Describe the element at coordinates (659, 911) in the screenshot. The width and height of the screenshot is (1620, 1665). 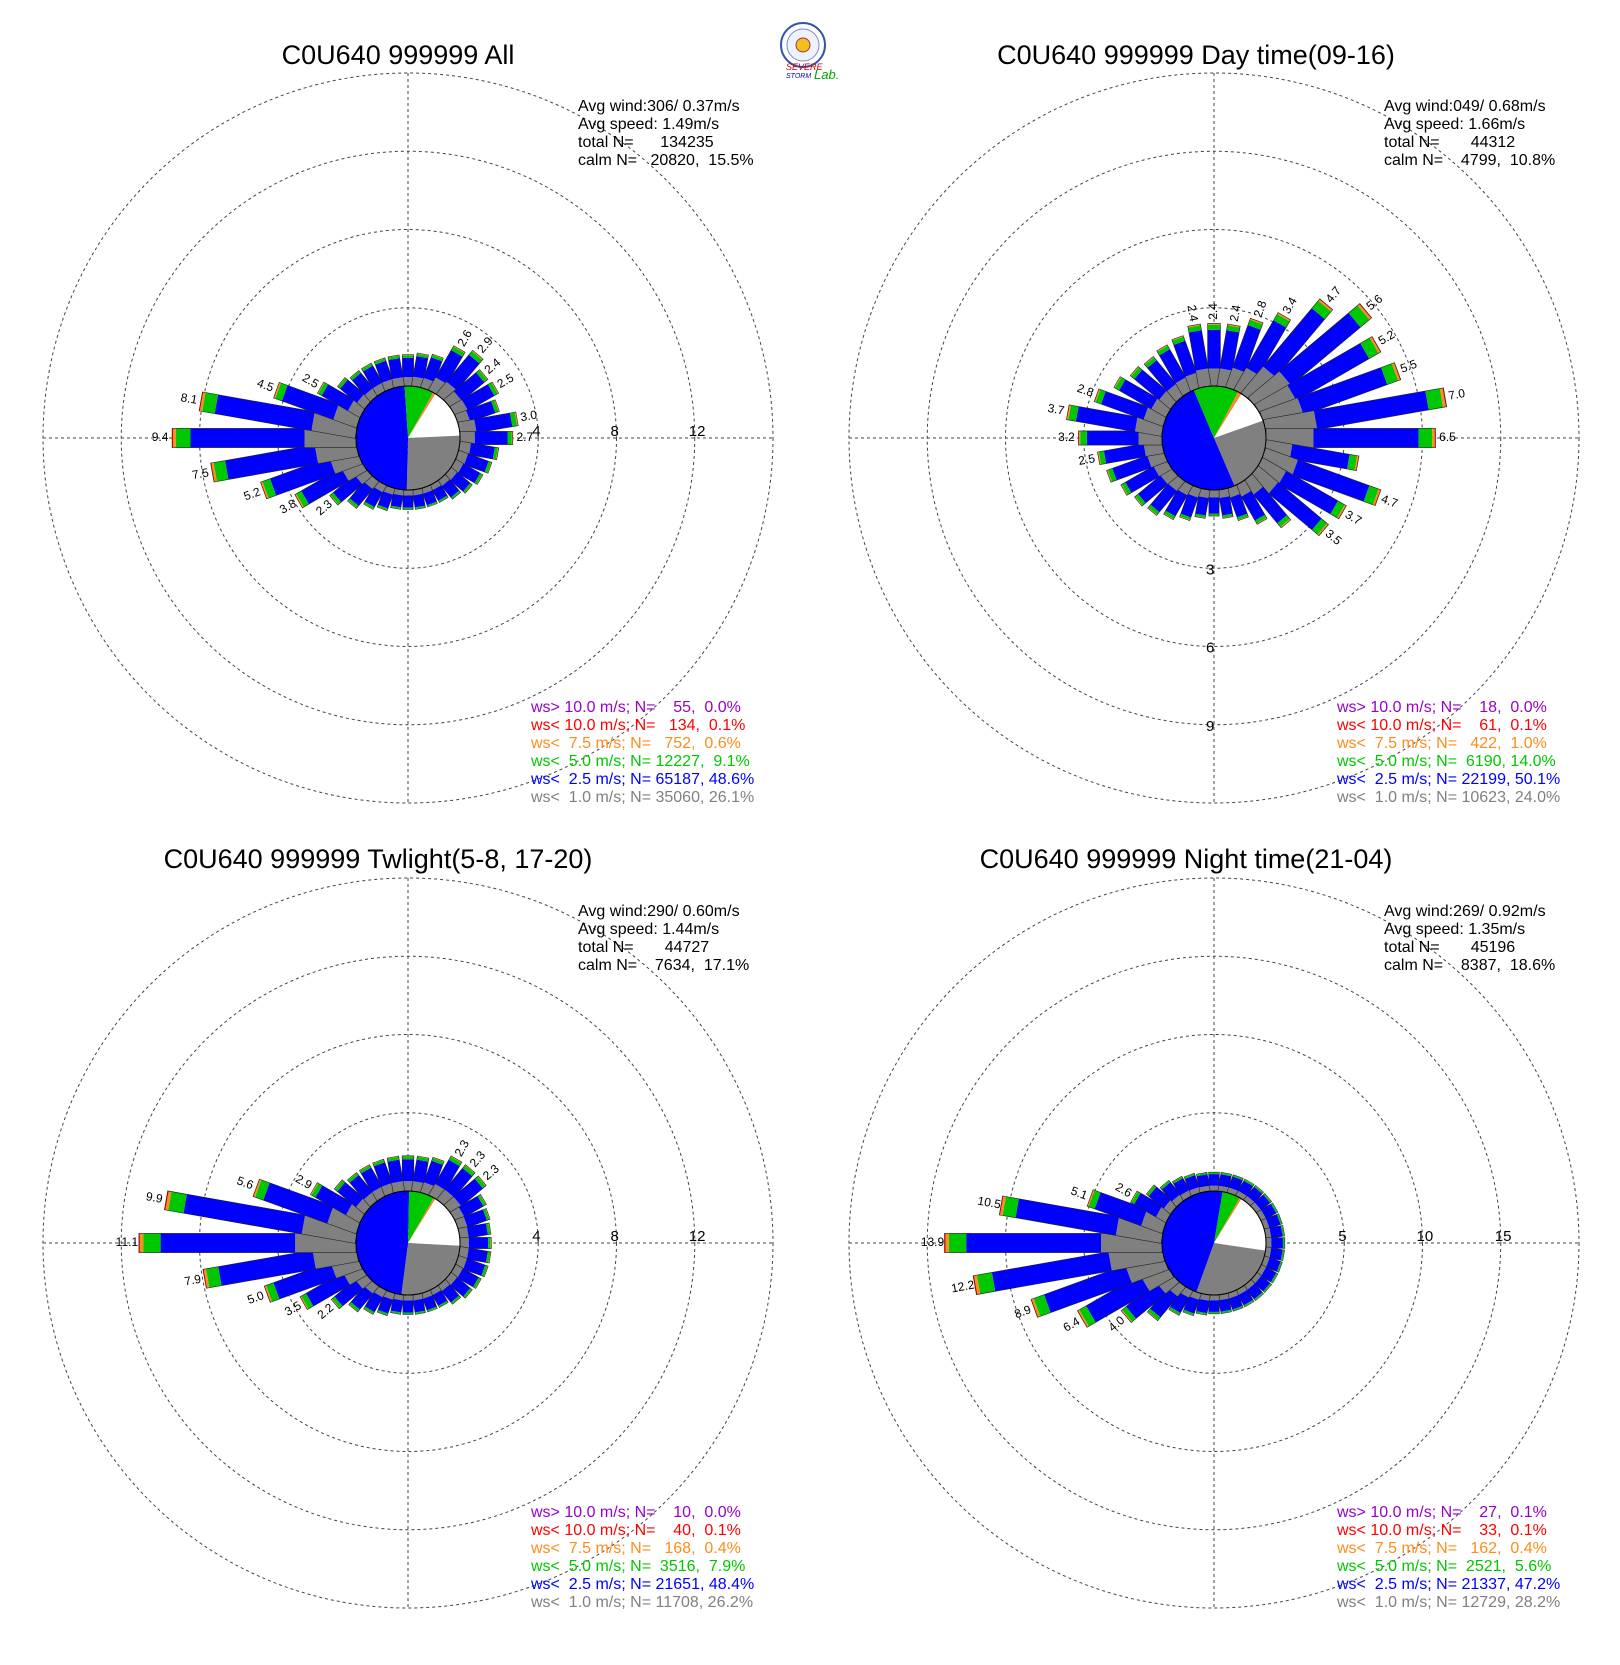
I see `summary-line: Avg wind:290/ 0.60m/s` at that location.